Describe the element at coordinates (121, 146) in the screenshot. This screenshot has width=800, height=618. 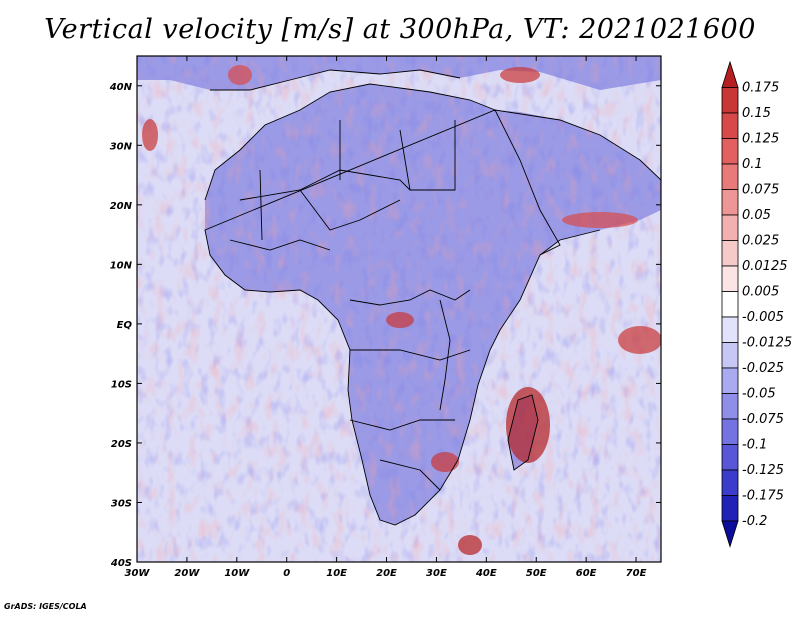
I see `lat-tick-label: 30N` at that location.